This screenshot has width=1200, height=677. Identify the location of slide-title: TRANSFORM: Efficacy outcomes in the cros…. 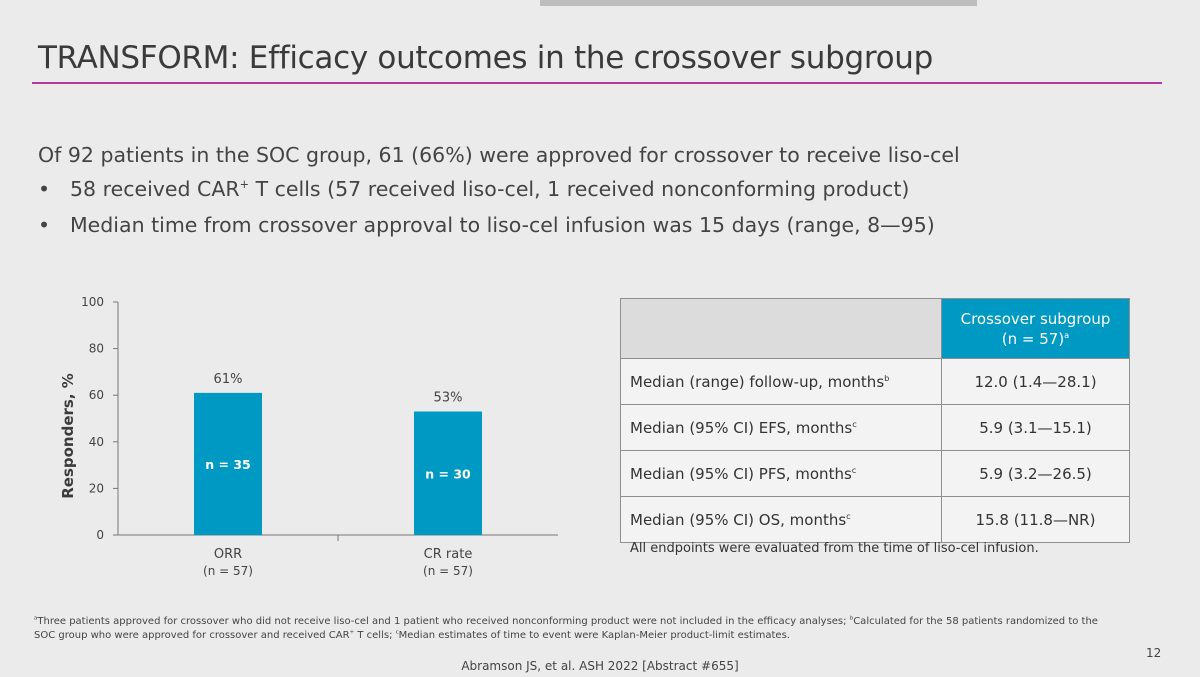
(485, 58).